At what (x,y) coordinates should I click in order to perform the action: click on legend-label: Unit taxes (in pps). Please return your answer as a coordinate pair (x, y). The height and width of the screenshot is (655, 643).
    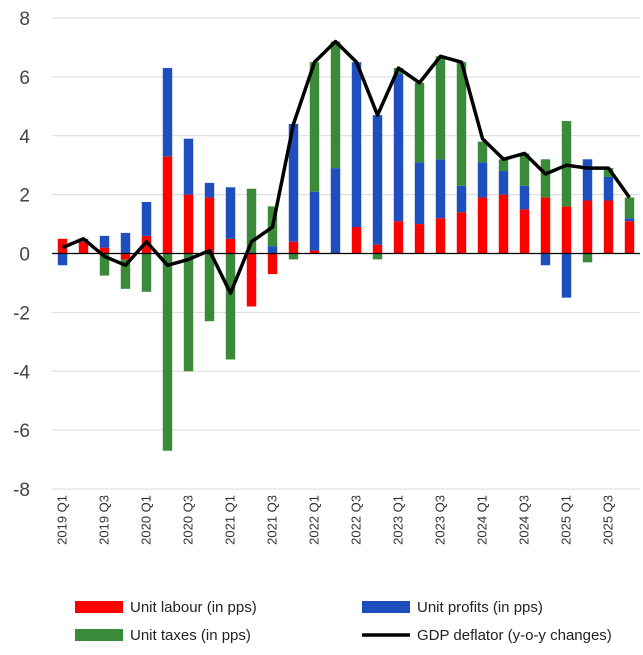
    Looking at the image, I should click on (190, 635).